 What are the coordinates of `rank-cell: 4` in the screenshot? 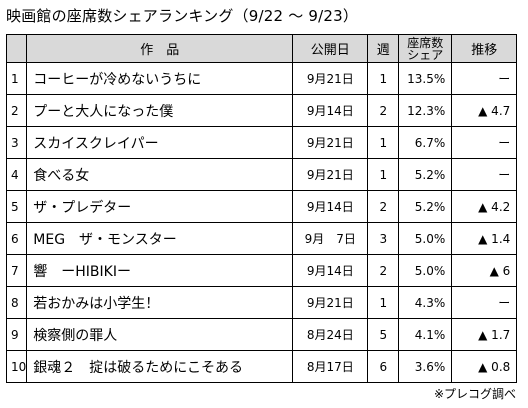 It's located at (16, 174).